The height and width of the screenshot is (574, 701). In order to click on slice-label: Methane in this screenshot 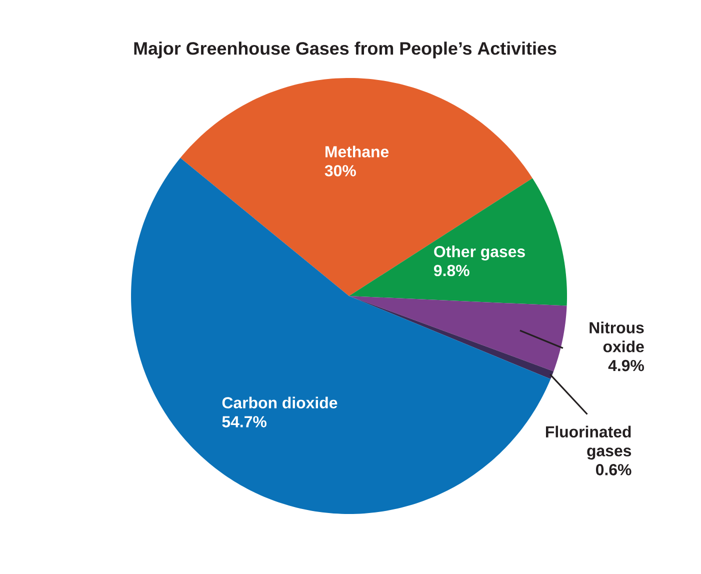, I will do `click(357, 152)`.